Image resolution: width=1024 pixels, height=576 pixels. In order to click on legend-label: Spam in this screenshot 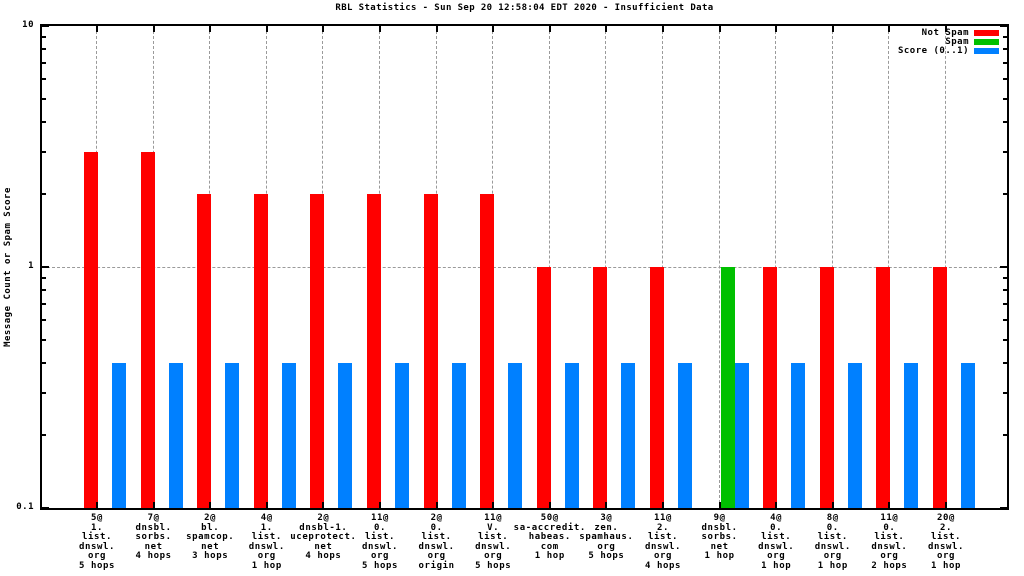, I will do `click(957, 41)`.